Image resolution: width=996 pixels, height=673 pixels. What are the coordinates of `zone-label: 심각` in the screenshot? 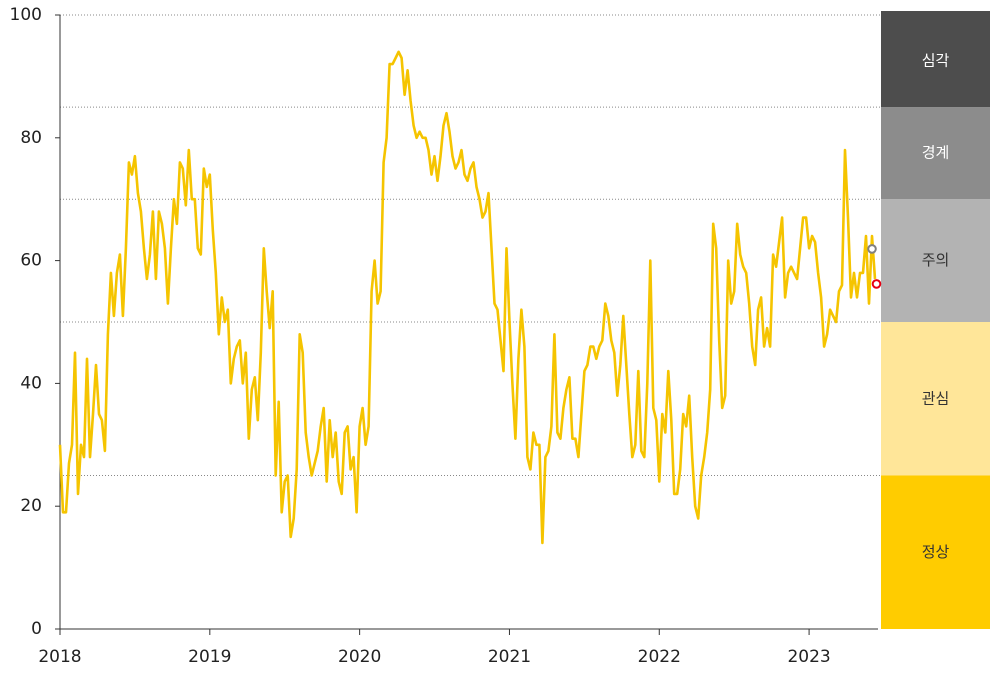 It's located at (936, 61).